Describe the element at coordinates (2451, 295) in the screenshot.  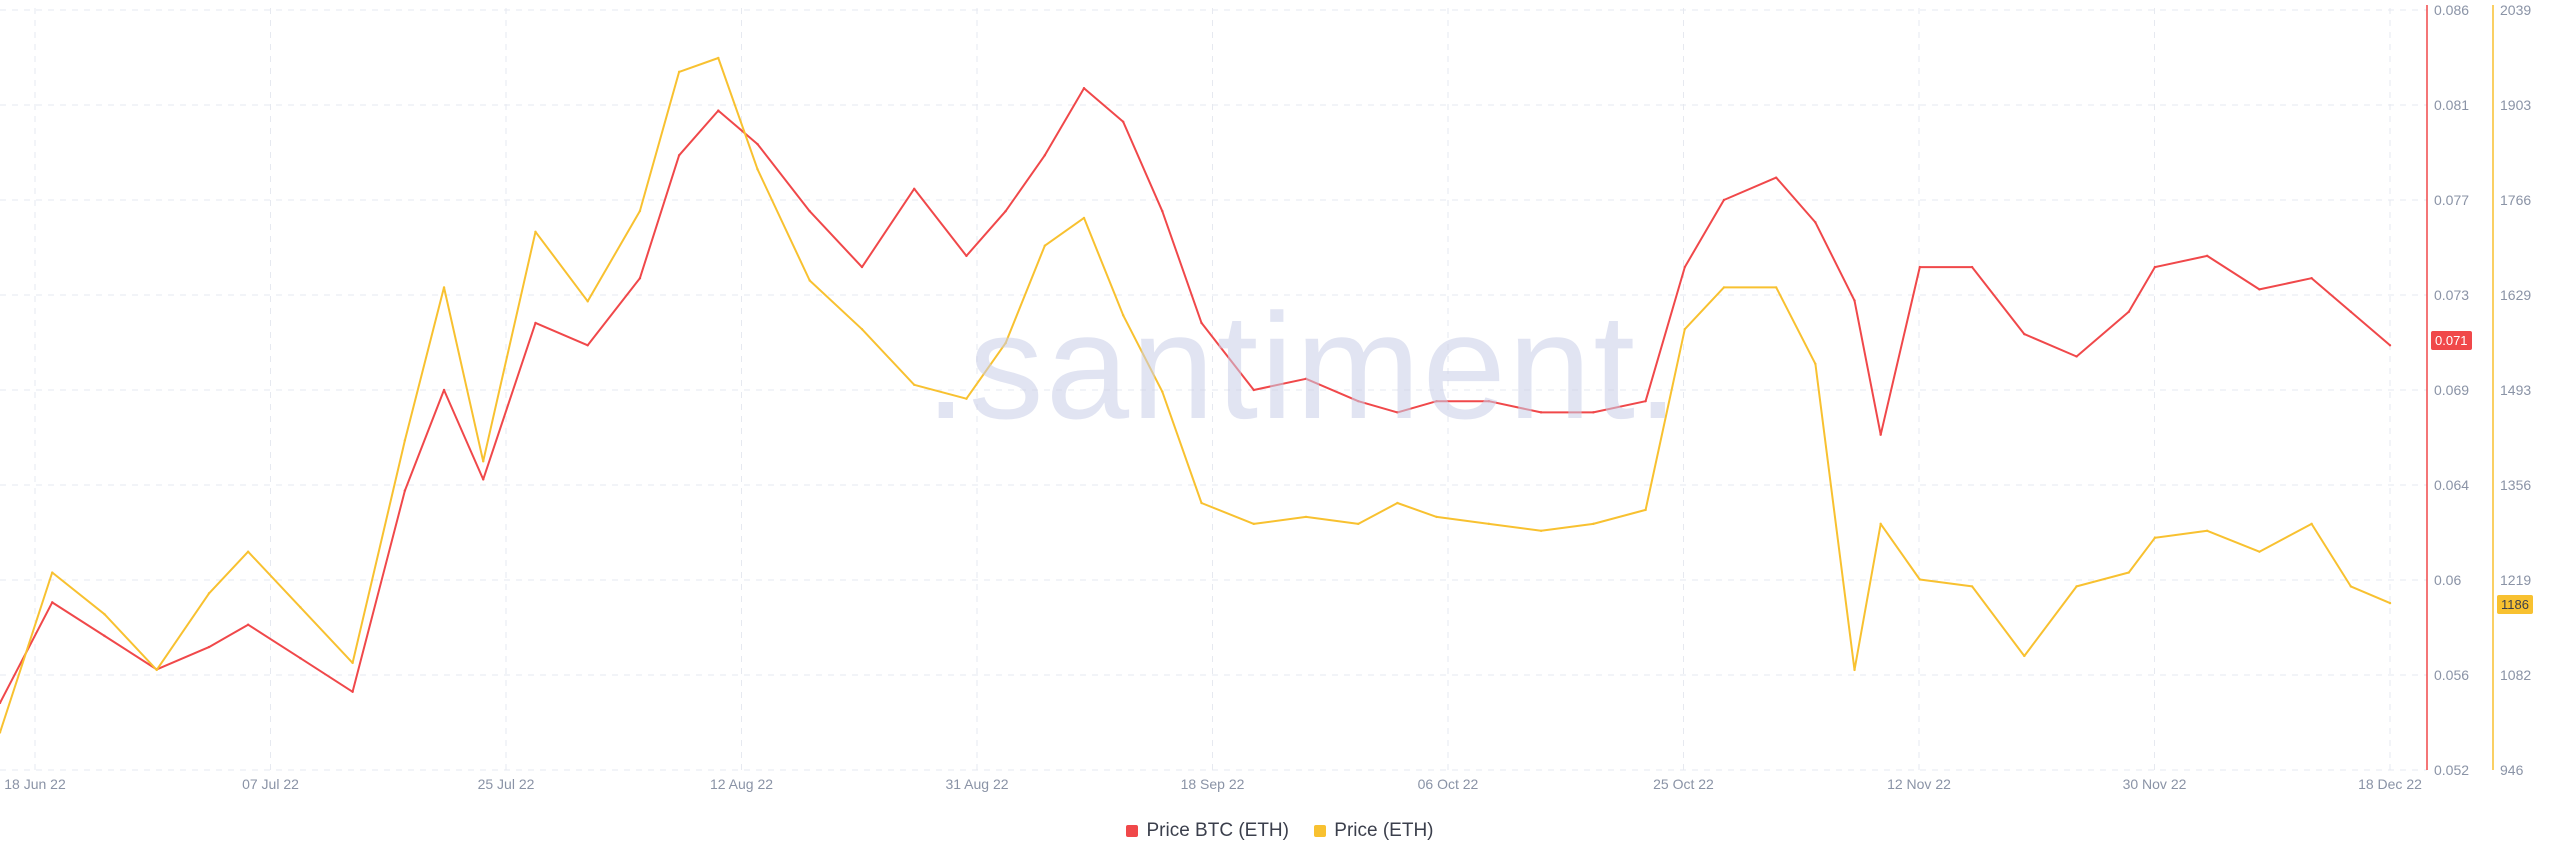
I see `left-y-tick-label: 0.073` at that location.